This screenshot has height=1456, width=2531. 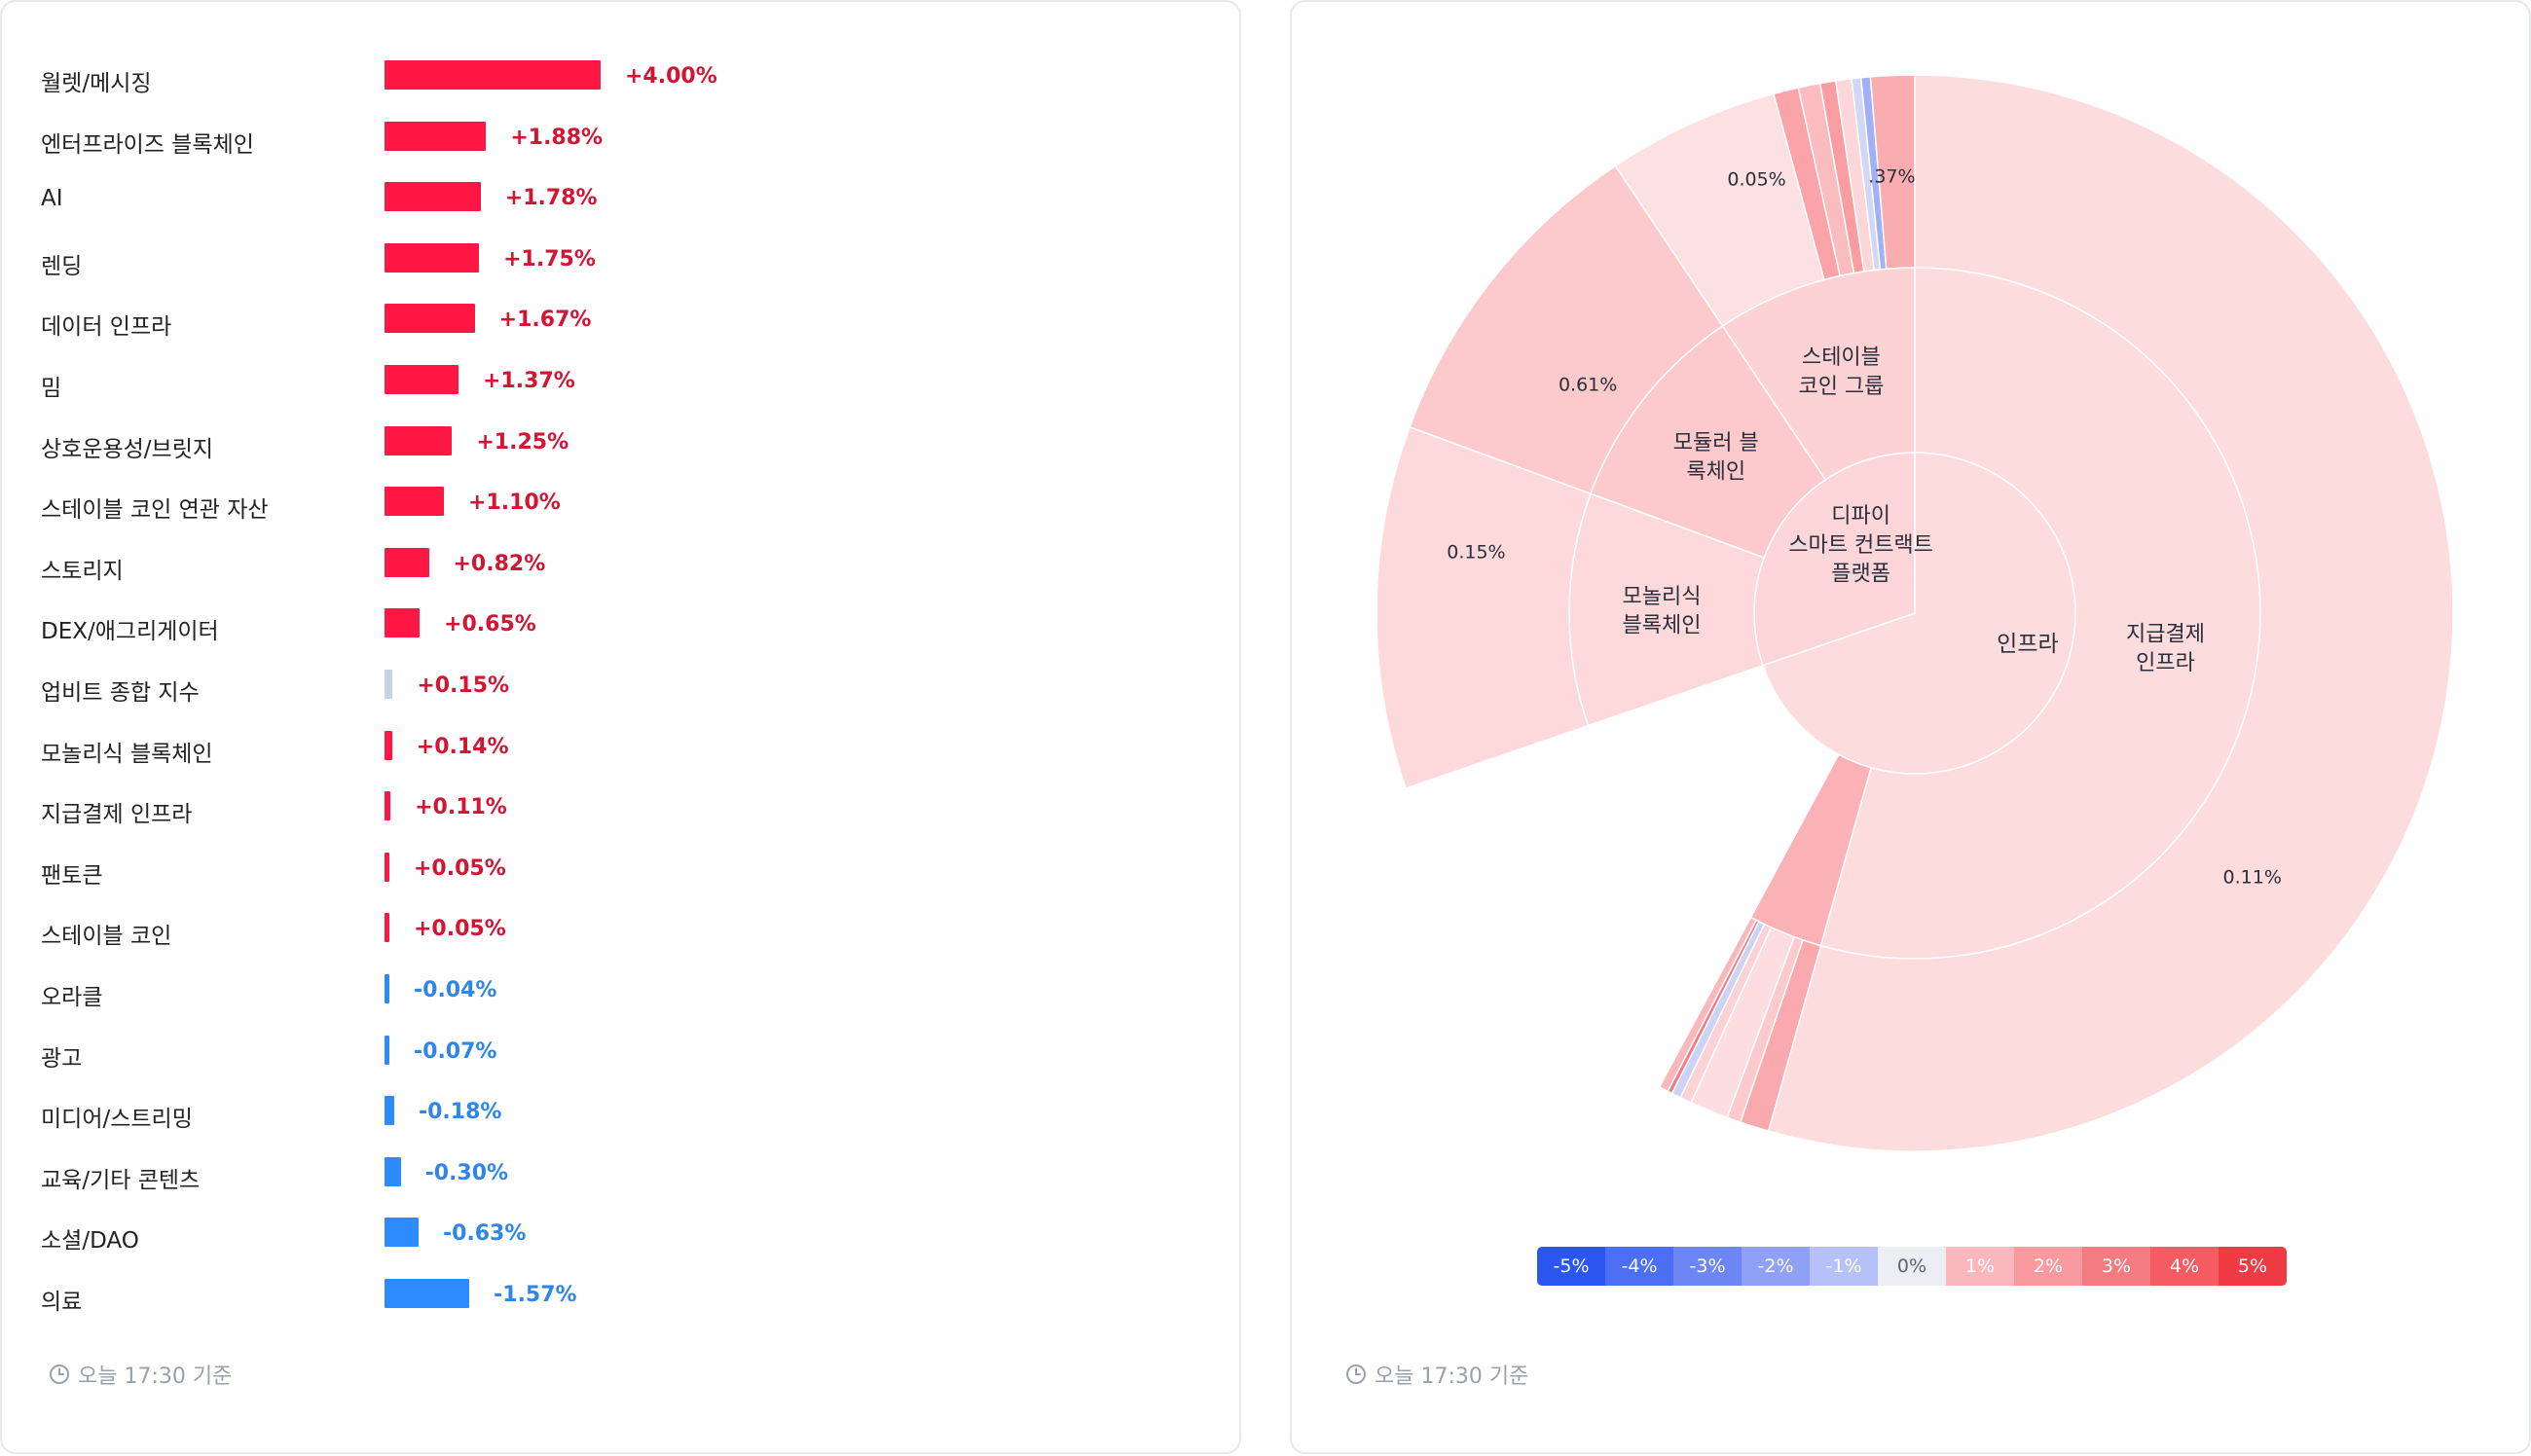 What do you see at coordinates (1639, 1266) in the screenshot?
I see `legend-swatch: -4%` at bounding box center [1639, 1266].